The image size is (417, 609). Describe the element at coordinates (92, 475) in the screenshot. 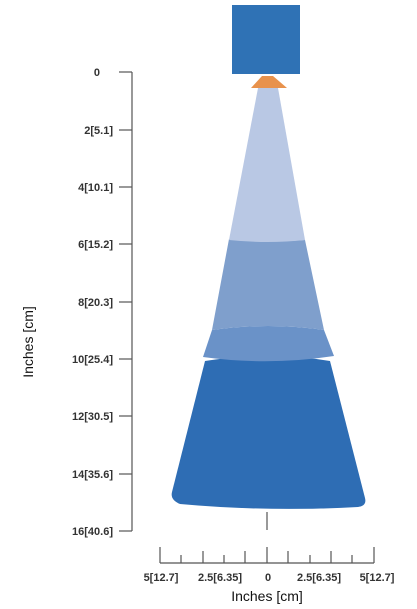

I see `v-tick-label-14: 14[35.6]` at that location.